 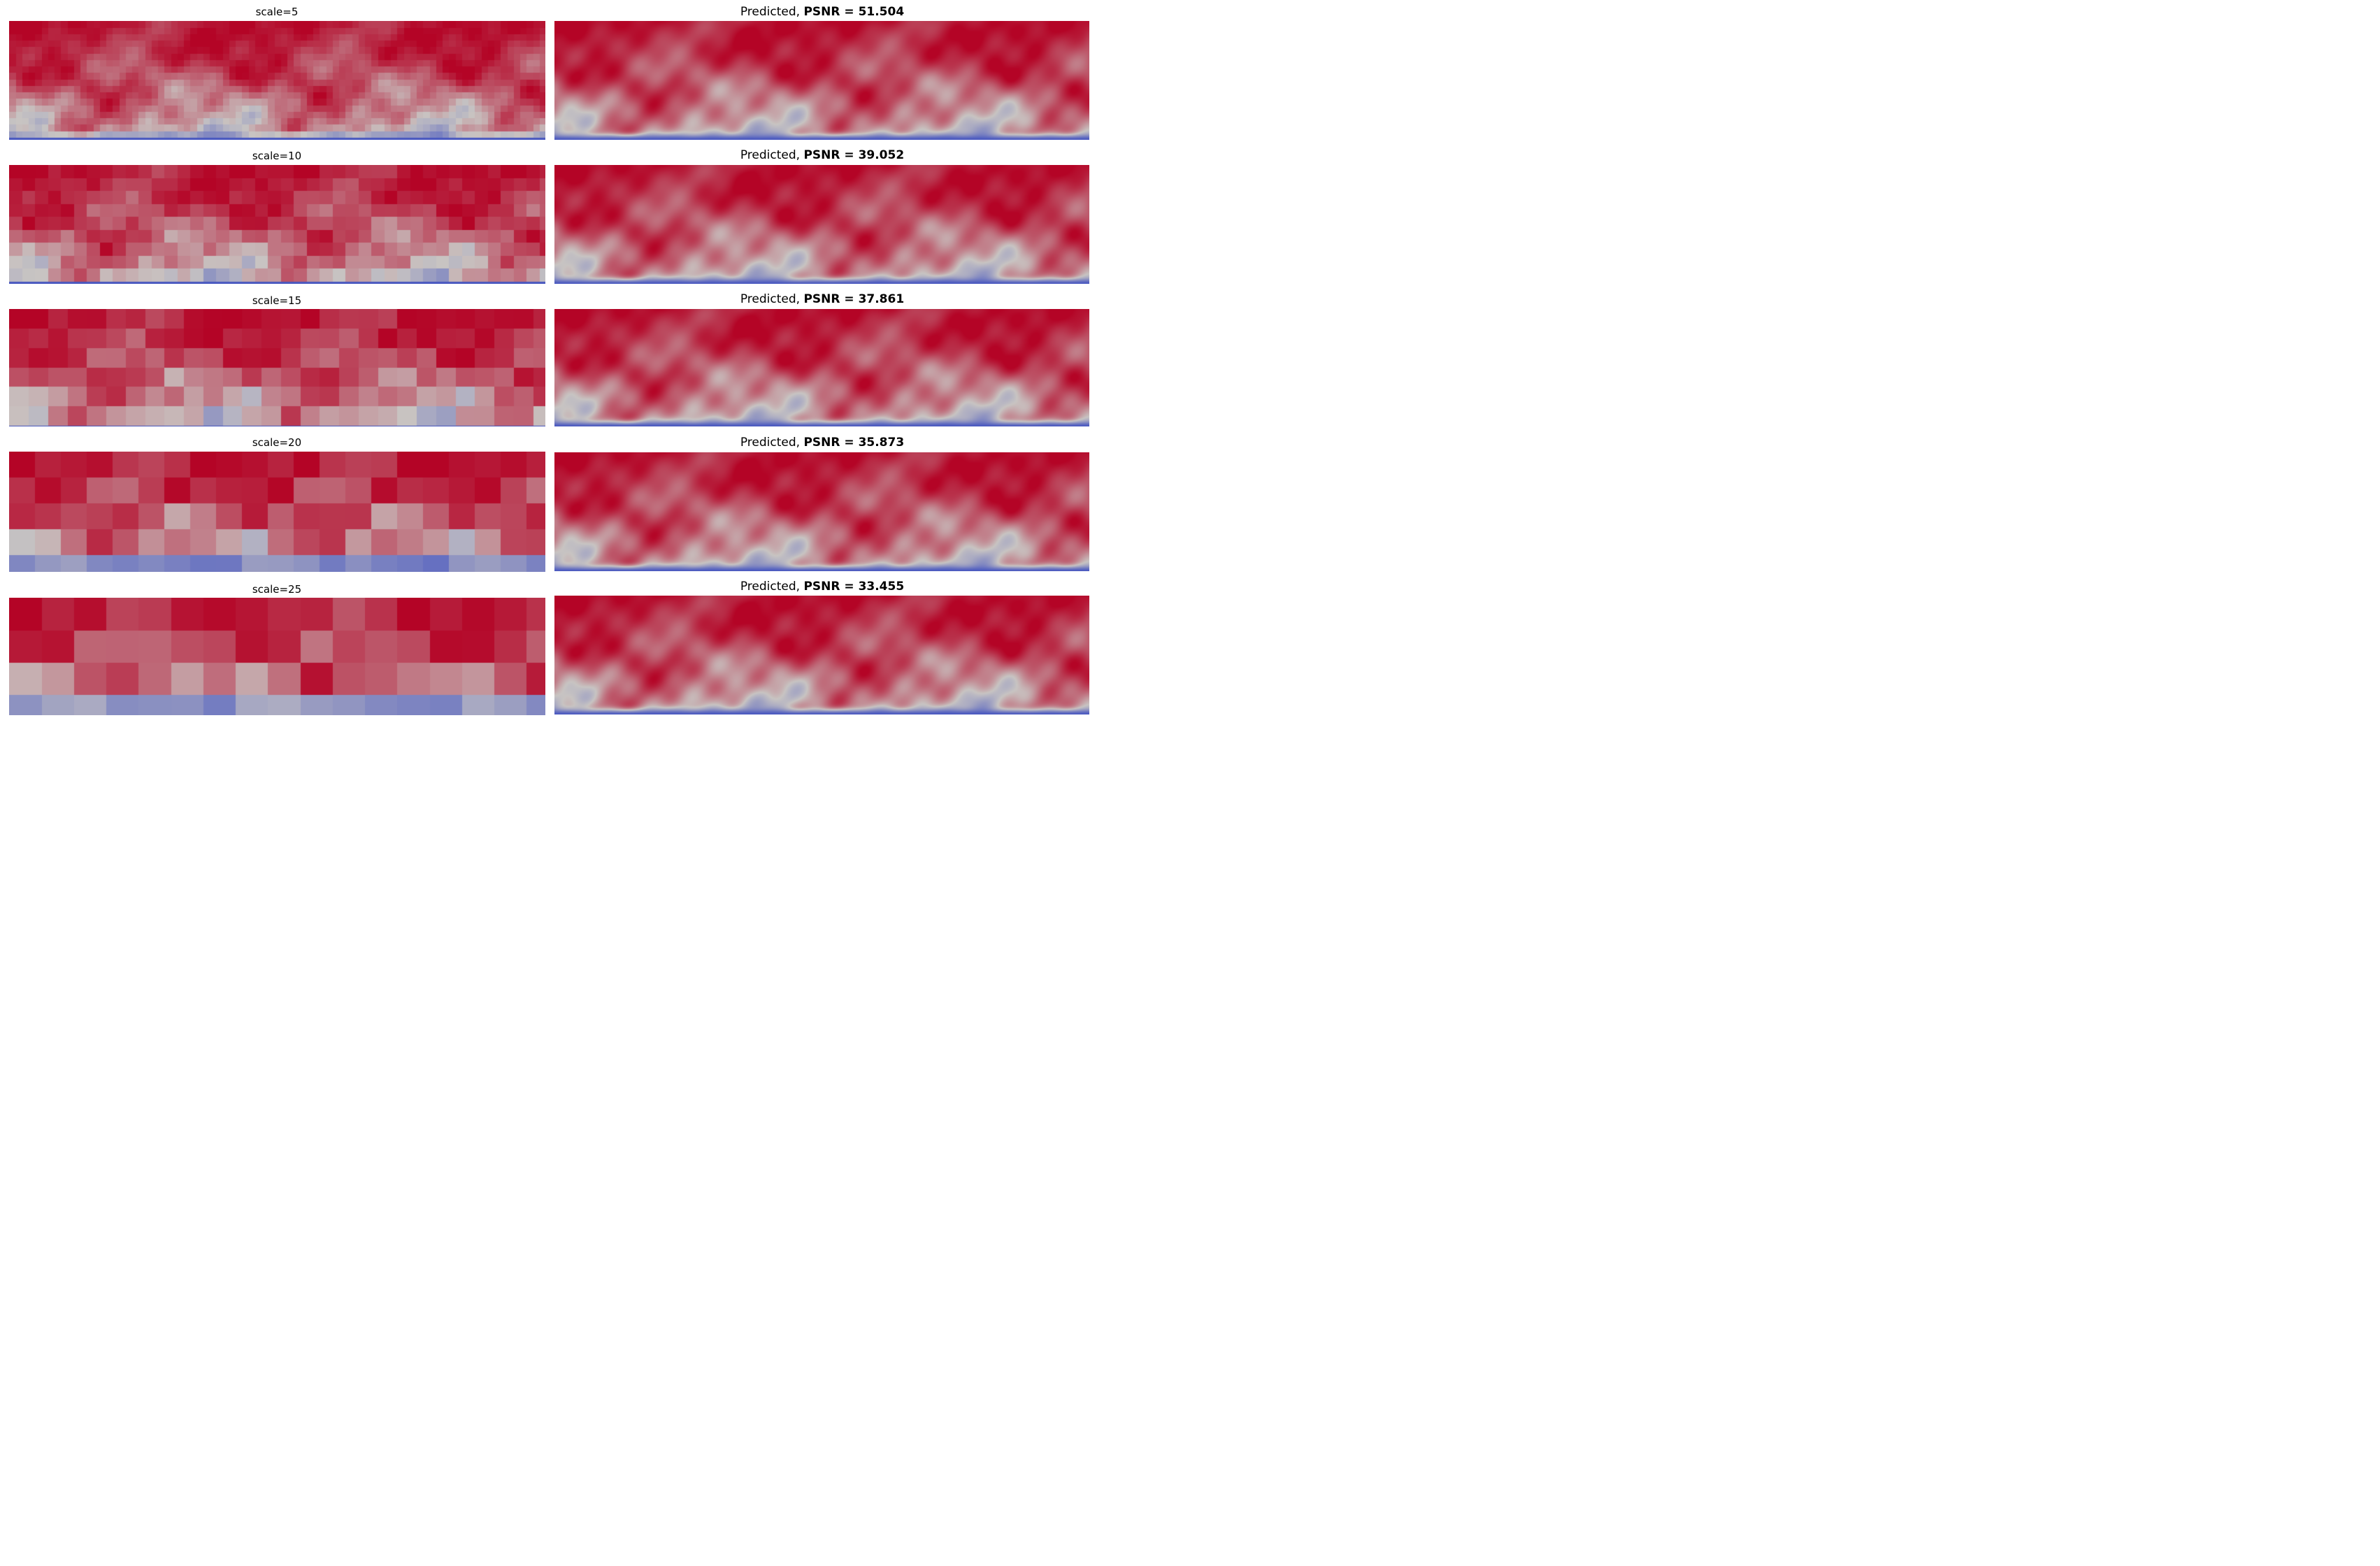 What do you see at coordinates (854, 155) in the screenshot?
I see `psnr-value: PSNR = 39.052` at bounding box center [854, 155].